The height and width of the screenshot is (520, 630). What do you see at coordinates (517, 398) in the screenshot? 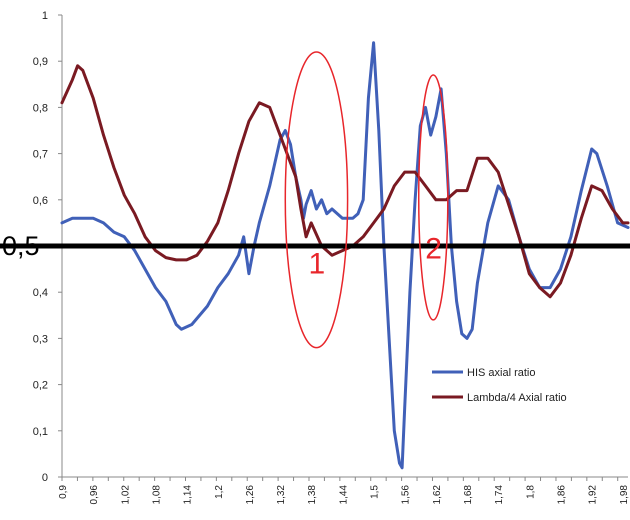
I see `legend-label-2: Lambda/4 Axial ratio` at bounding box center [517, 398].